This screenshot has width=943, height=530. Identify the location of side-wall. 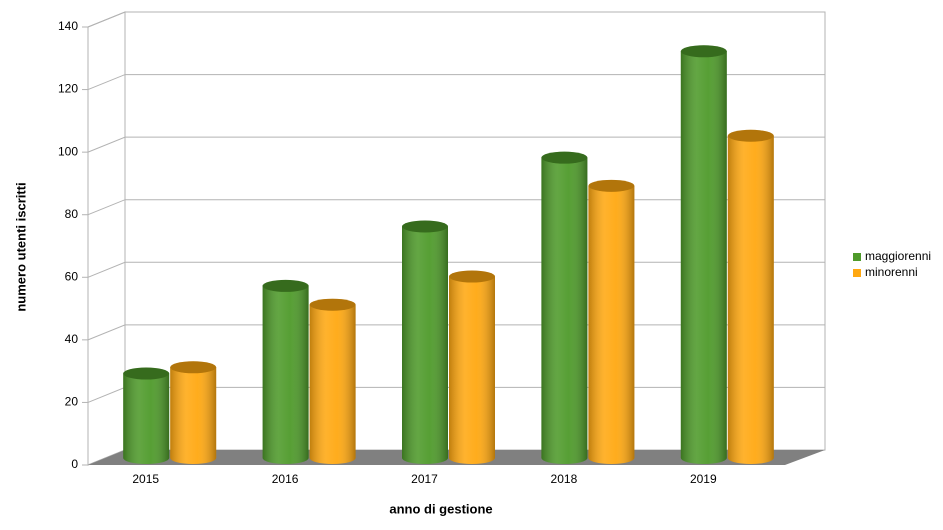
(106, 238).